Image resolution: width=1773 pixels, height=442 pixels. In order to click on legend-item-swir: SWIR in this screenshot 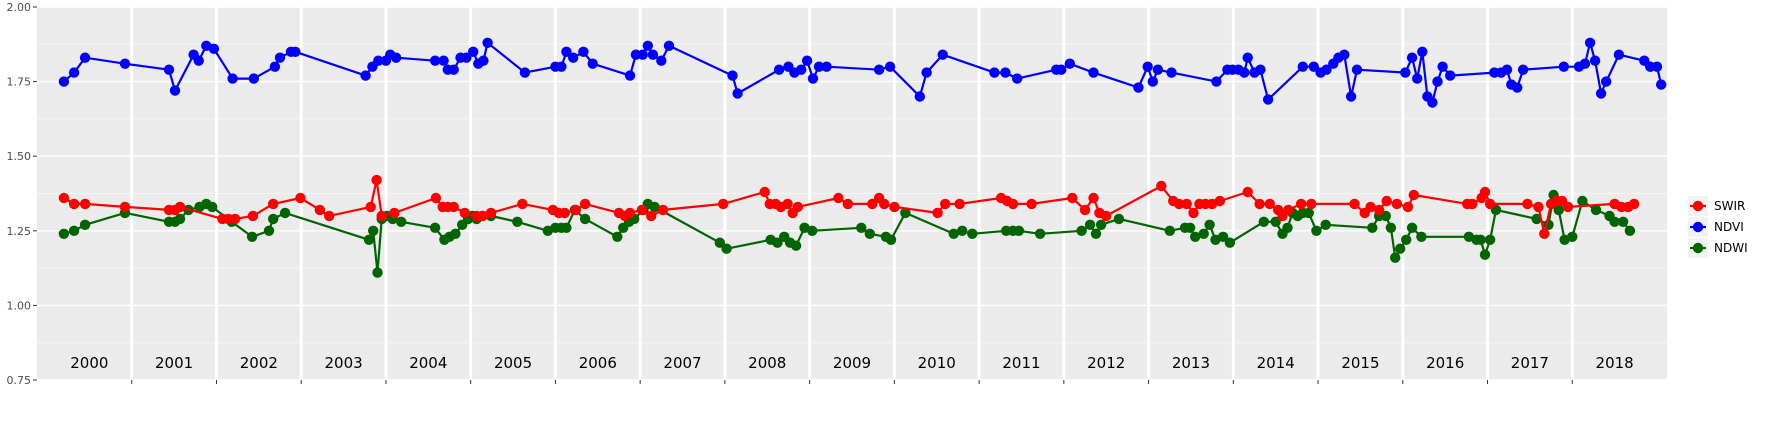, I will do `click(1716, 206)`.